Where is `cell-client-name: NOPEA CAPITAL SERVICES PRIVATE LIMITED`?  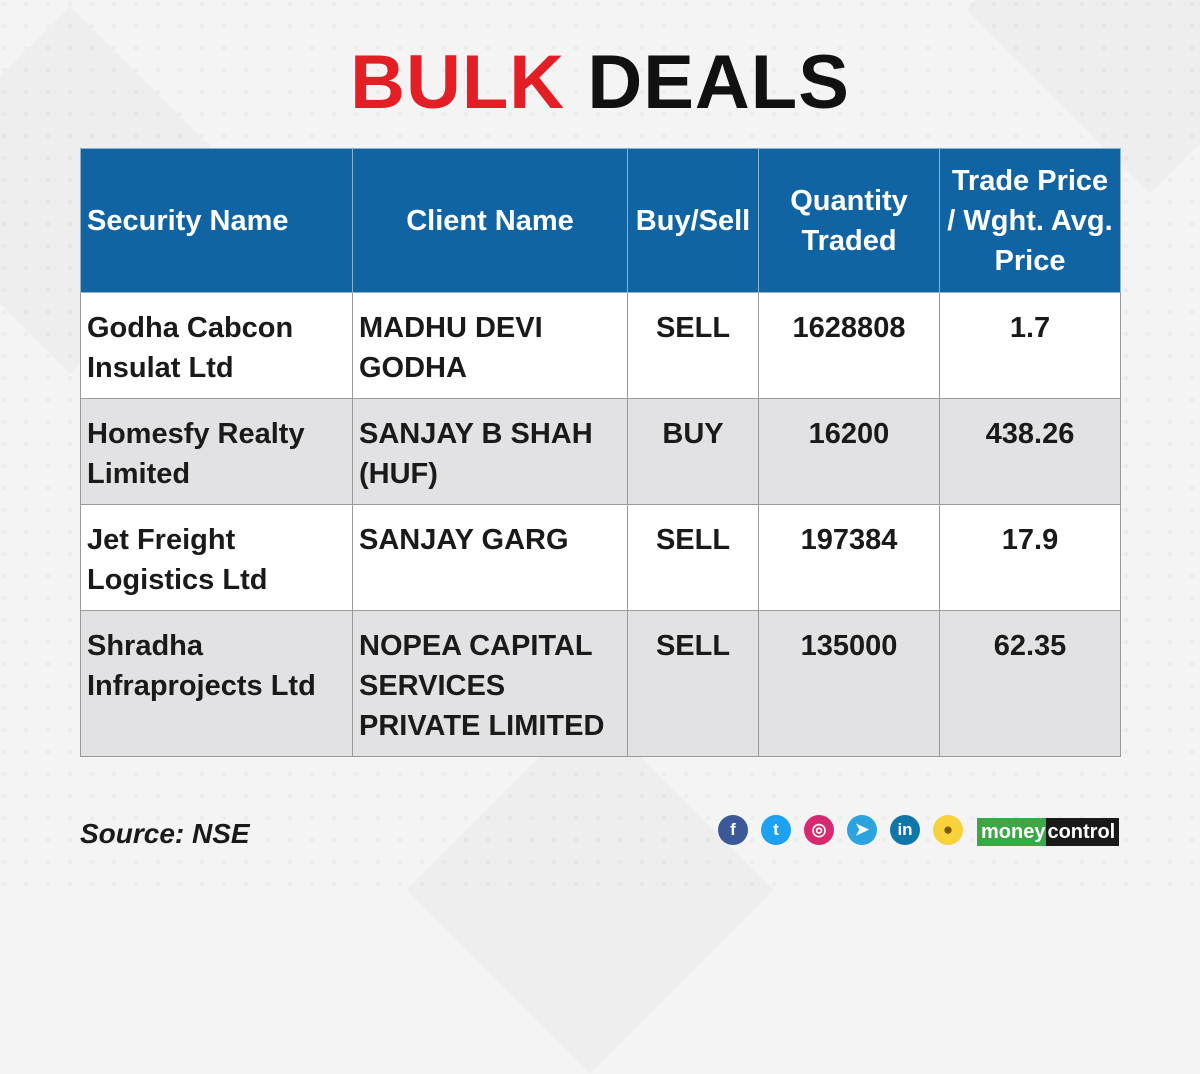 cell-client-name: NOPEA CAPITAL SERVICES PRIVATE LIMITED is located at coordinates (490, 683).